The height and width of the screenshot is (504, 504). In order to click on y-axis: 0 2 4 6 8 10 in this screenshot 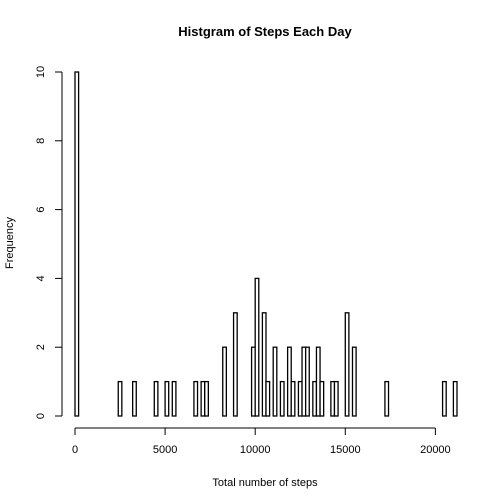, I will do `click(49, 242)`.